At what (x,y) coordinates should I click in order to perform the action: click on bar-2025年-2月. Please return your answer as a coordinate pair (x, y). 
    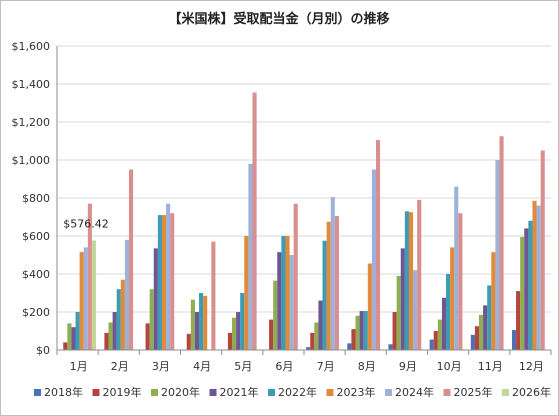
    Looking at the image, I should click on (131, 259).